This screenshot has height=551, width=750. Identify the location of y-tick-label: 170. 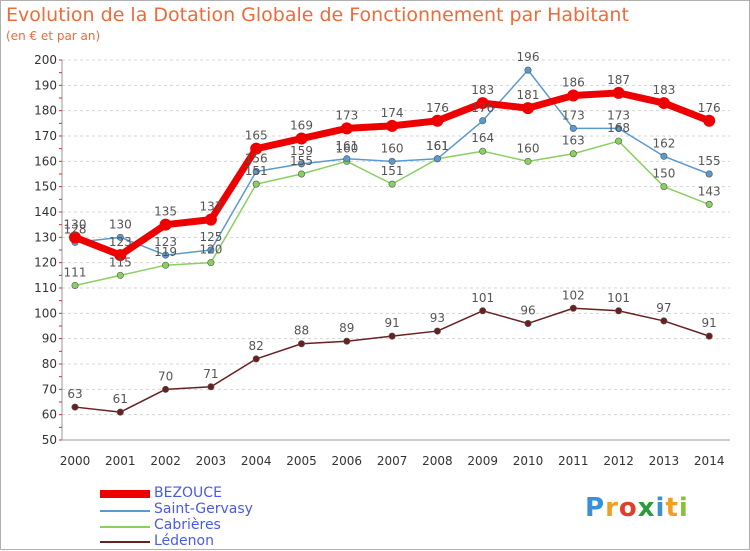
(45, 136).